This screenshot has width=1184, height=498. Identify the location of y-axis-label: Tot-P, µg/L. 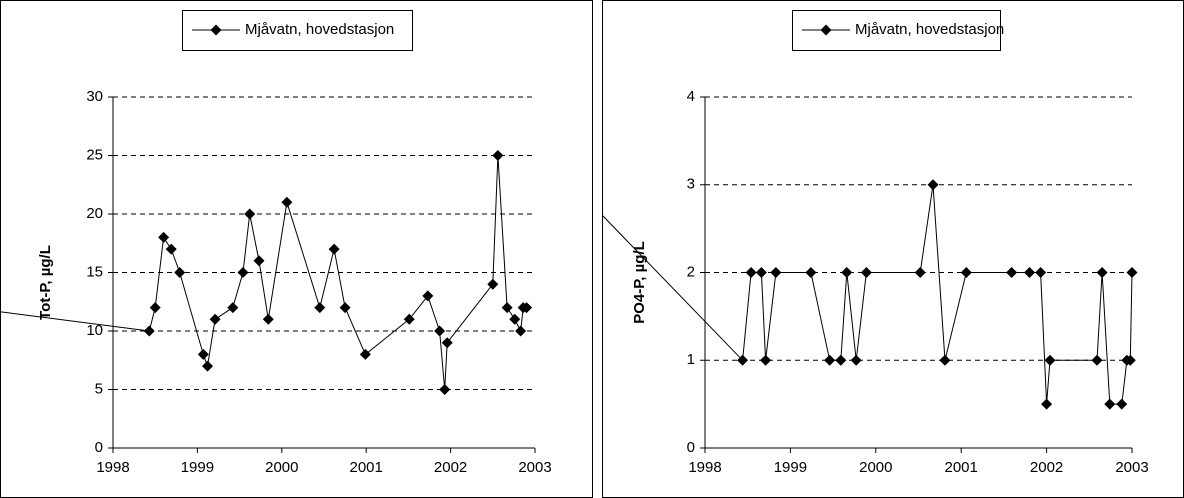
(45, 282).